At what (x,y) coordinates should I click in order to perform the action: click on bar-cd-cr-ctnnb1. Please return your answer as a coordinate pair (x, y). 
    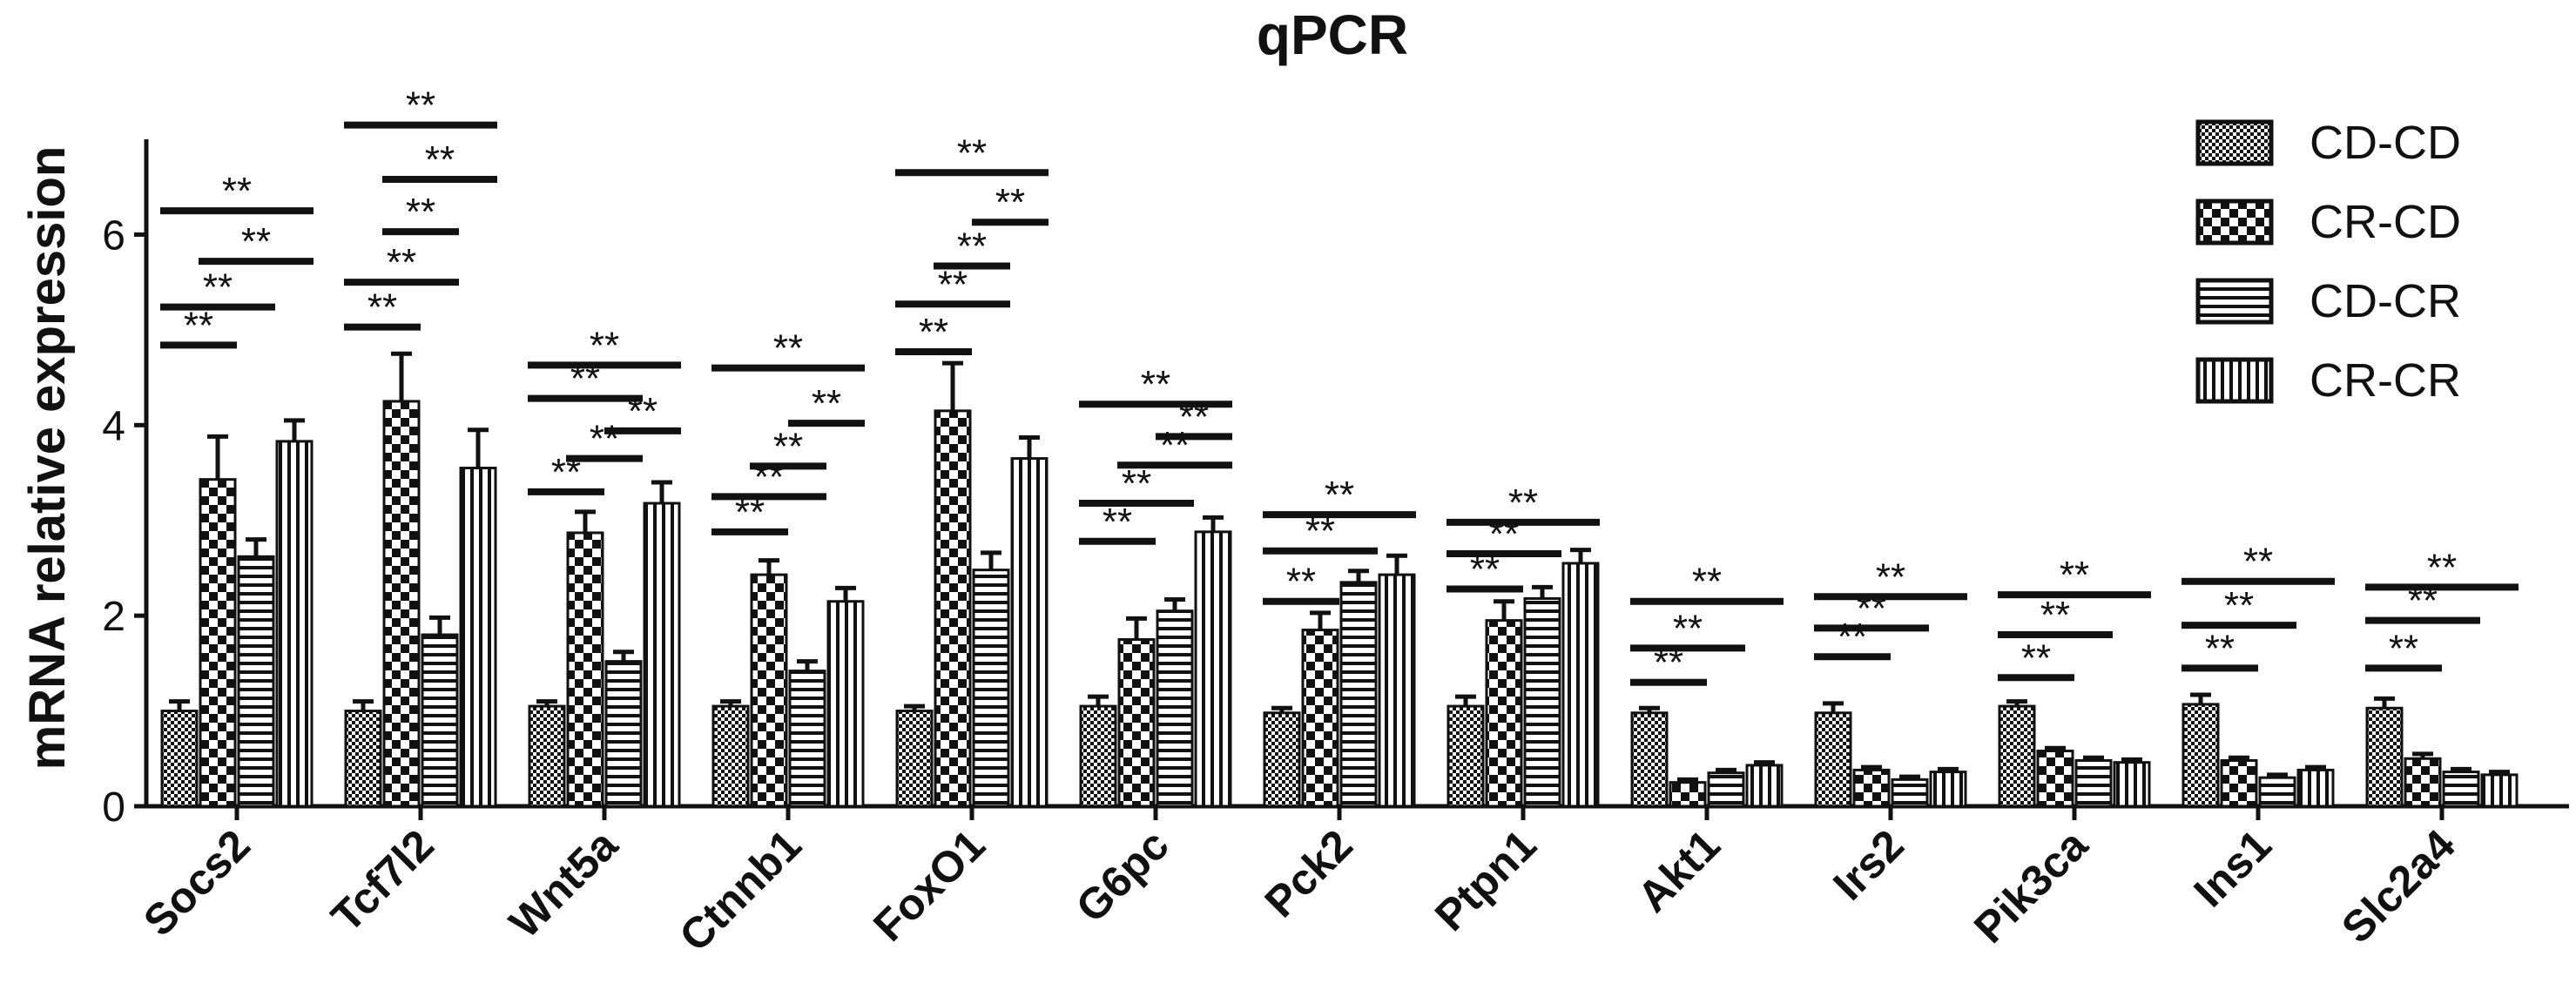
    Looking at the image, I should click on (807, 739).